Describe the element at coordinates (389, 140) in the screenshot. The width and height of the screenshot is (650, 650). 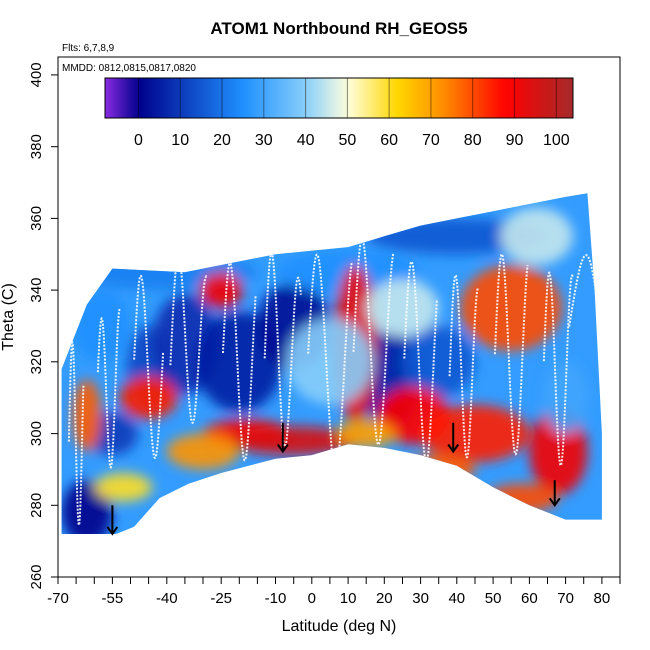
I see `colorbar-tick-label: 60` at that location.